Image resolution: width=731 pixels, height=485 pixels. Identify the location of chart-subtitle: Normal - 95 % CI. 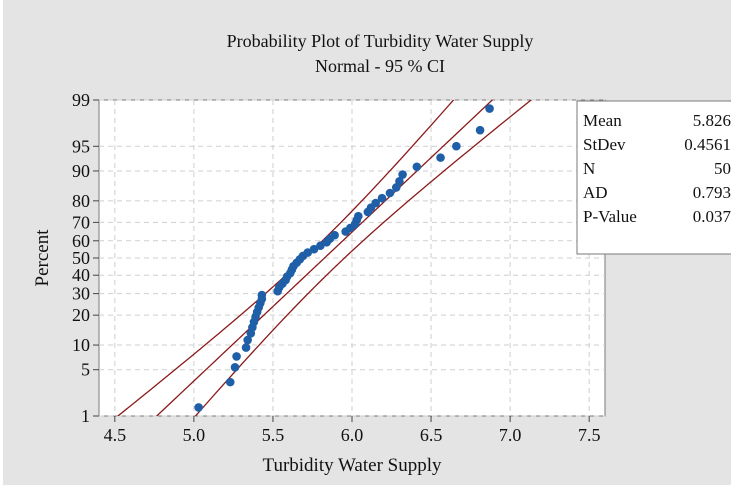
(380, 66).